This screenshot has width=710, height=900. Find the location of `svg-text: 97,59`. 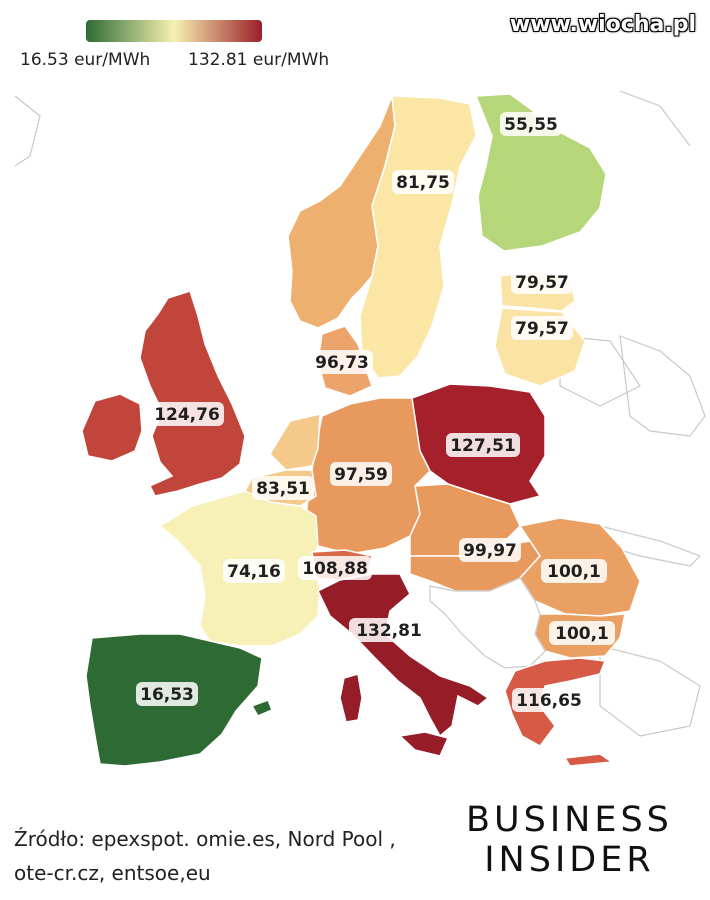

svg-text: 97,59 is located at coordinates (361, 475).